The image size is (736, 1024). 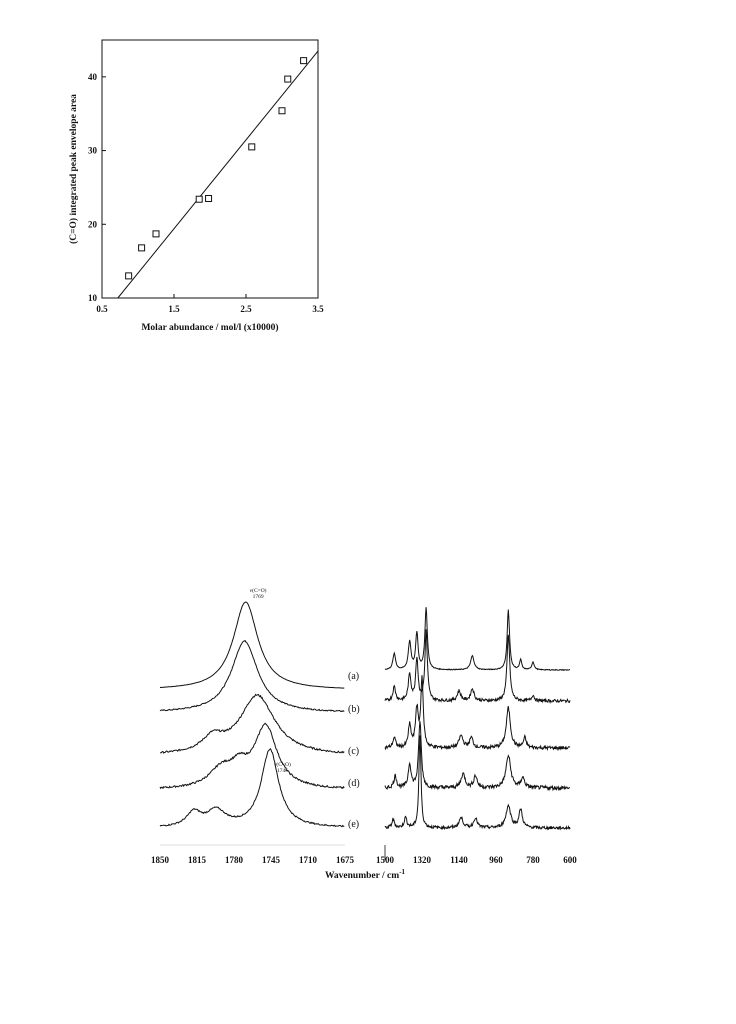 I want to click on data-points, so click(x=216, y=168).